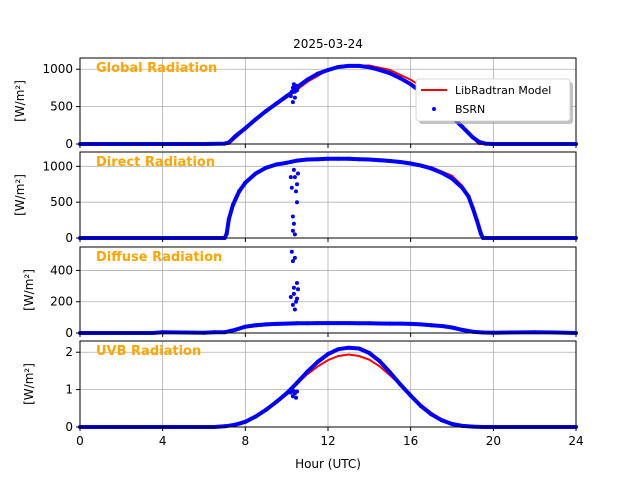 This screenshot has width=640, height=480. What do you see at coordinates (470, 109) in the screenshot?
I see `legend-label-bsrn: BSRN` at bounding box center [470, 109].